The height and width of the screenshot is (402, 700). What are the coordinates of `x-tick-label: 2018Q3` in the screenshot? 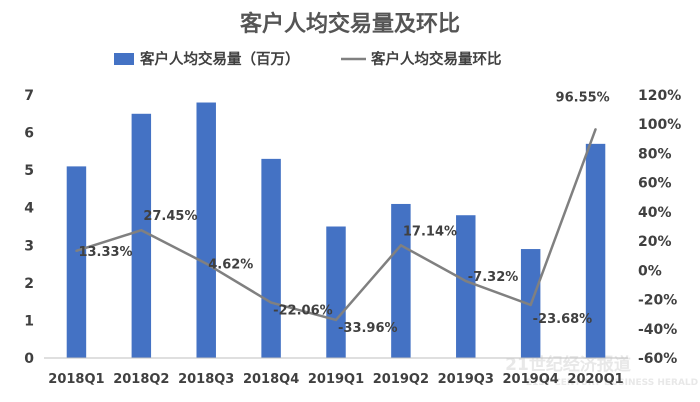 It's located at (206, 379).